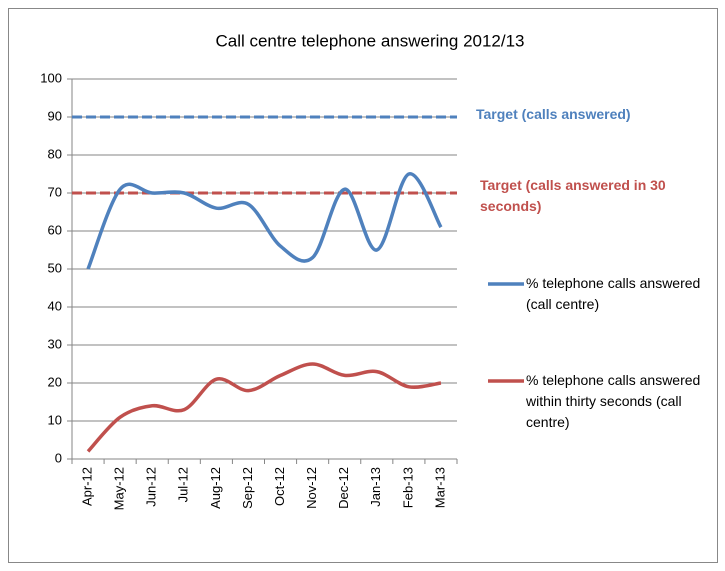  What do you see at coordinates (58, 457) in the screenshot?
I see `y-tick-label: 0` at bounding box center [58, 457].